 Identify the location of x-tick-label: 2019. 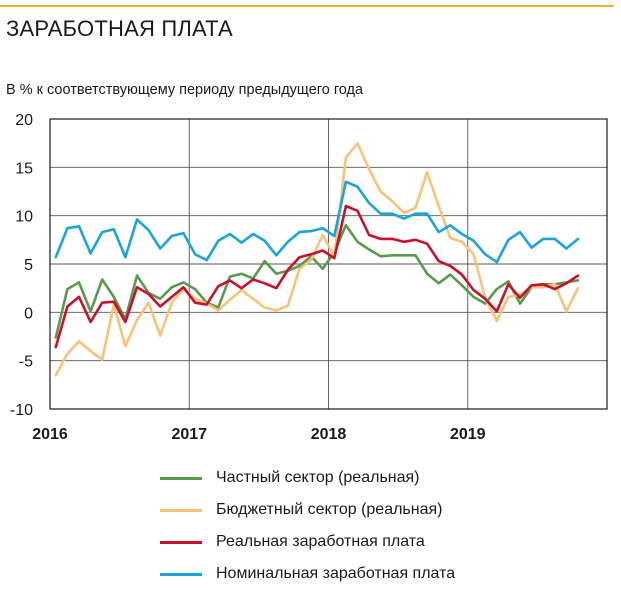
(468, 434).